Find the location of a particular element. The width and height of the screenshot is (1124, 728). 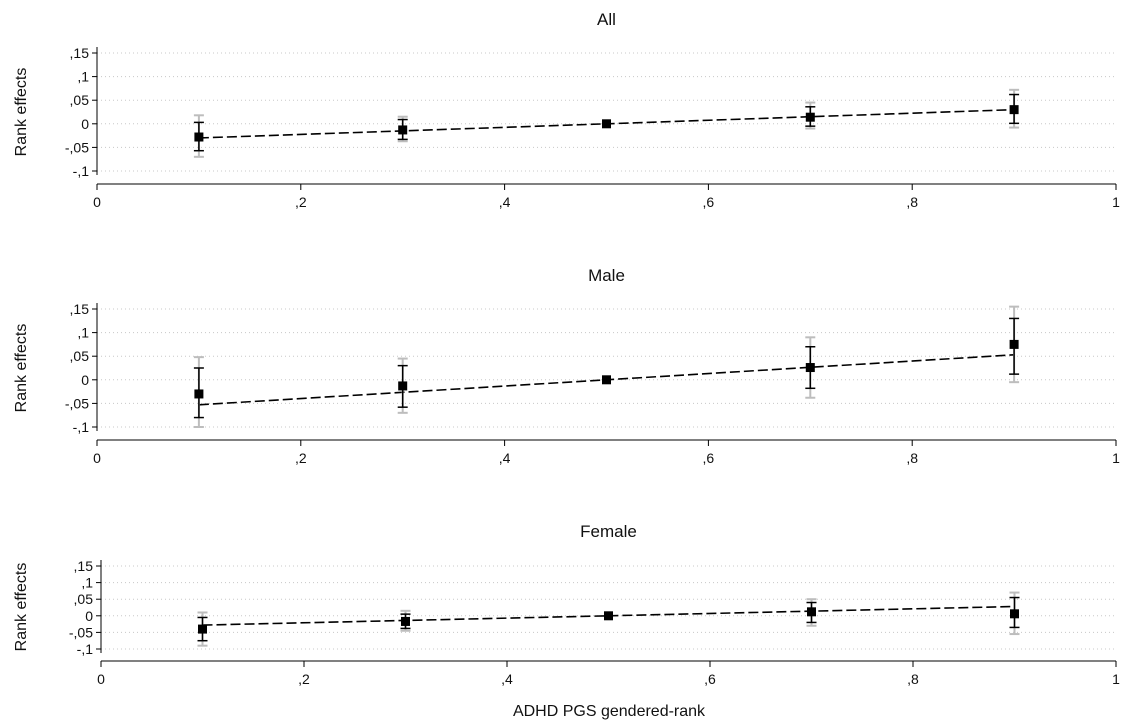

chart-title: All is located at coordinates (606, 19).